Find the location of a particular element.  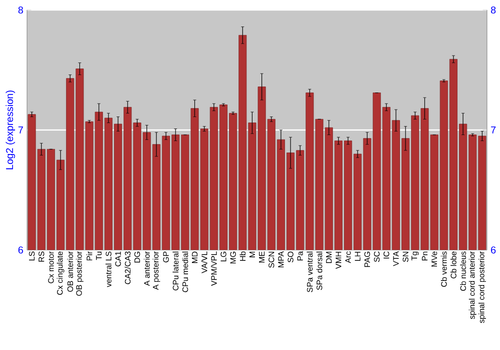

x-tick-label: LS is located at coordinates (31, 256).